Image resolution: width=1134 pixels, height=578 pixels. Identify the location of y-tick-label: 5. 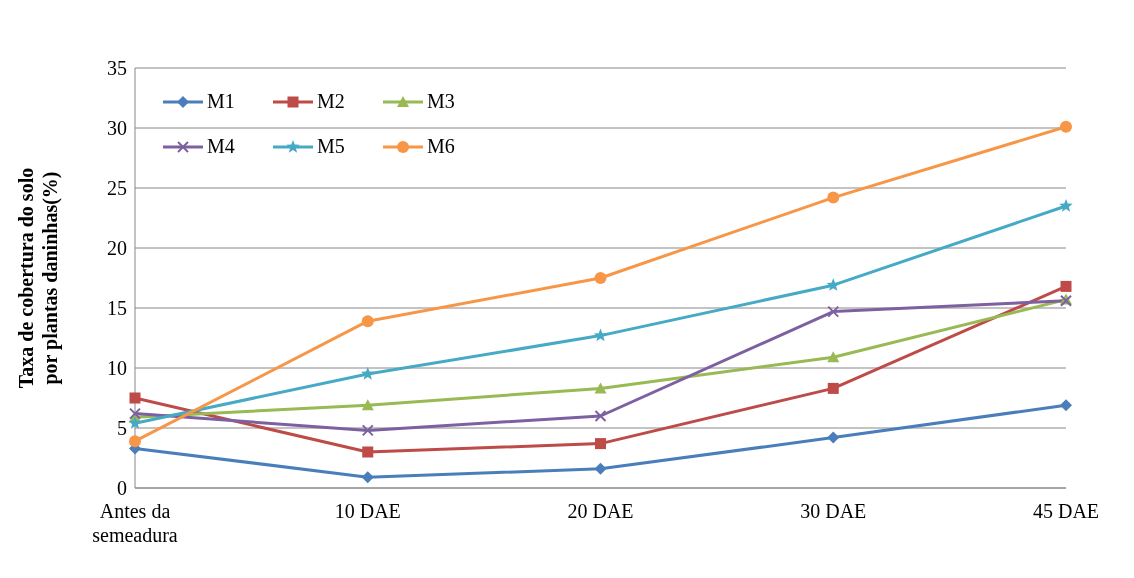
(122, 428).